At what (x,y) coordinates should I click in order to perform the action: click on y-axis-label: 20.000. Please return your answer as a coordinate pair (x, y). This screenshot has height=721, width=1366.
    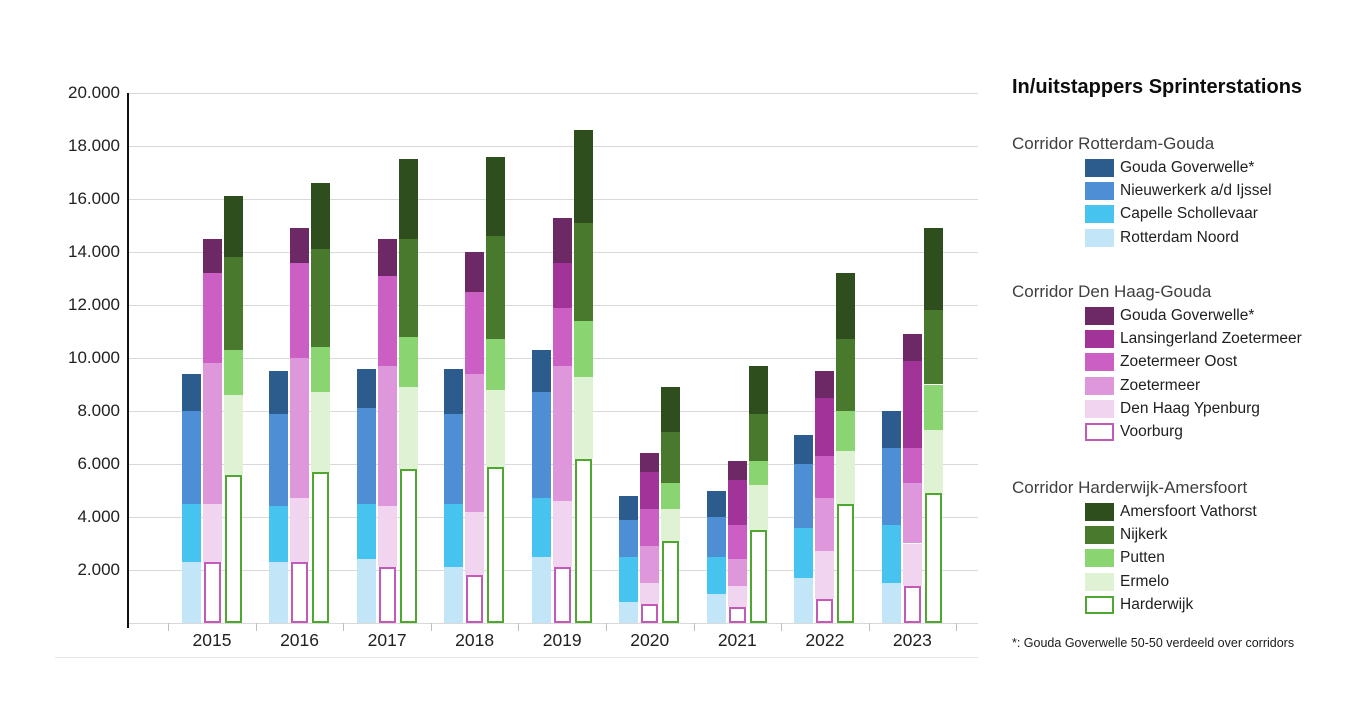
    Looking at the image, I should click on (94, 92).